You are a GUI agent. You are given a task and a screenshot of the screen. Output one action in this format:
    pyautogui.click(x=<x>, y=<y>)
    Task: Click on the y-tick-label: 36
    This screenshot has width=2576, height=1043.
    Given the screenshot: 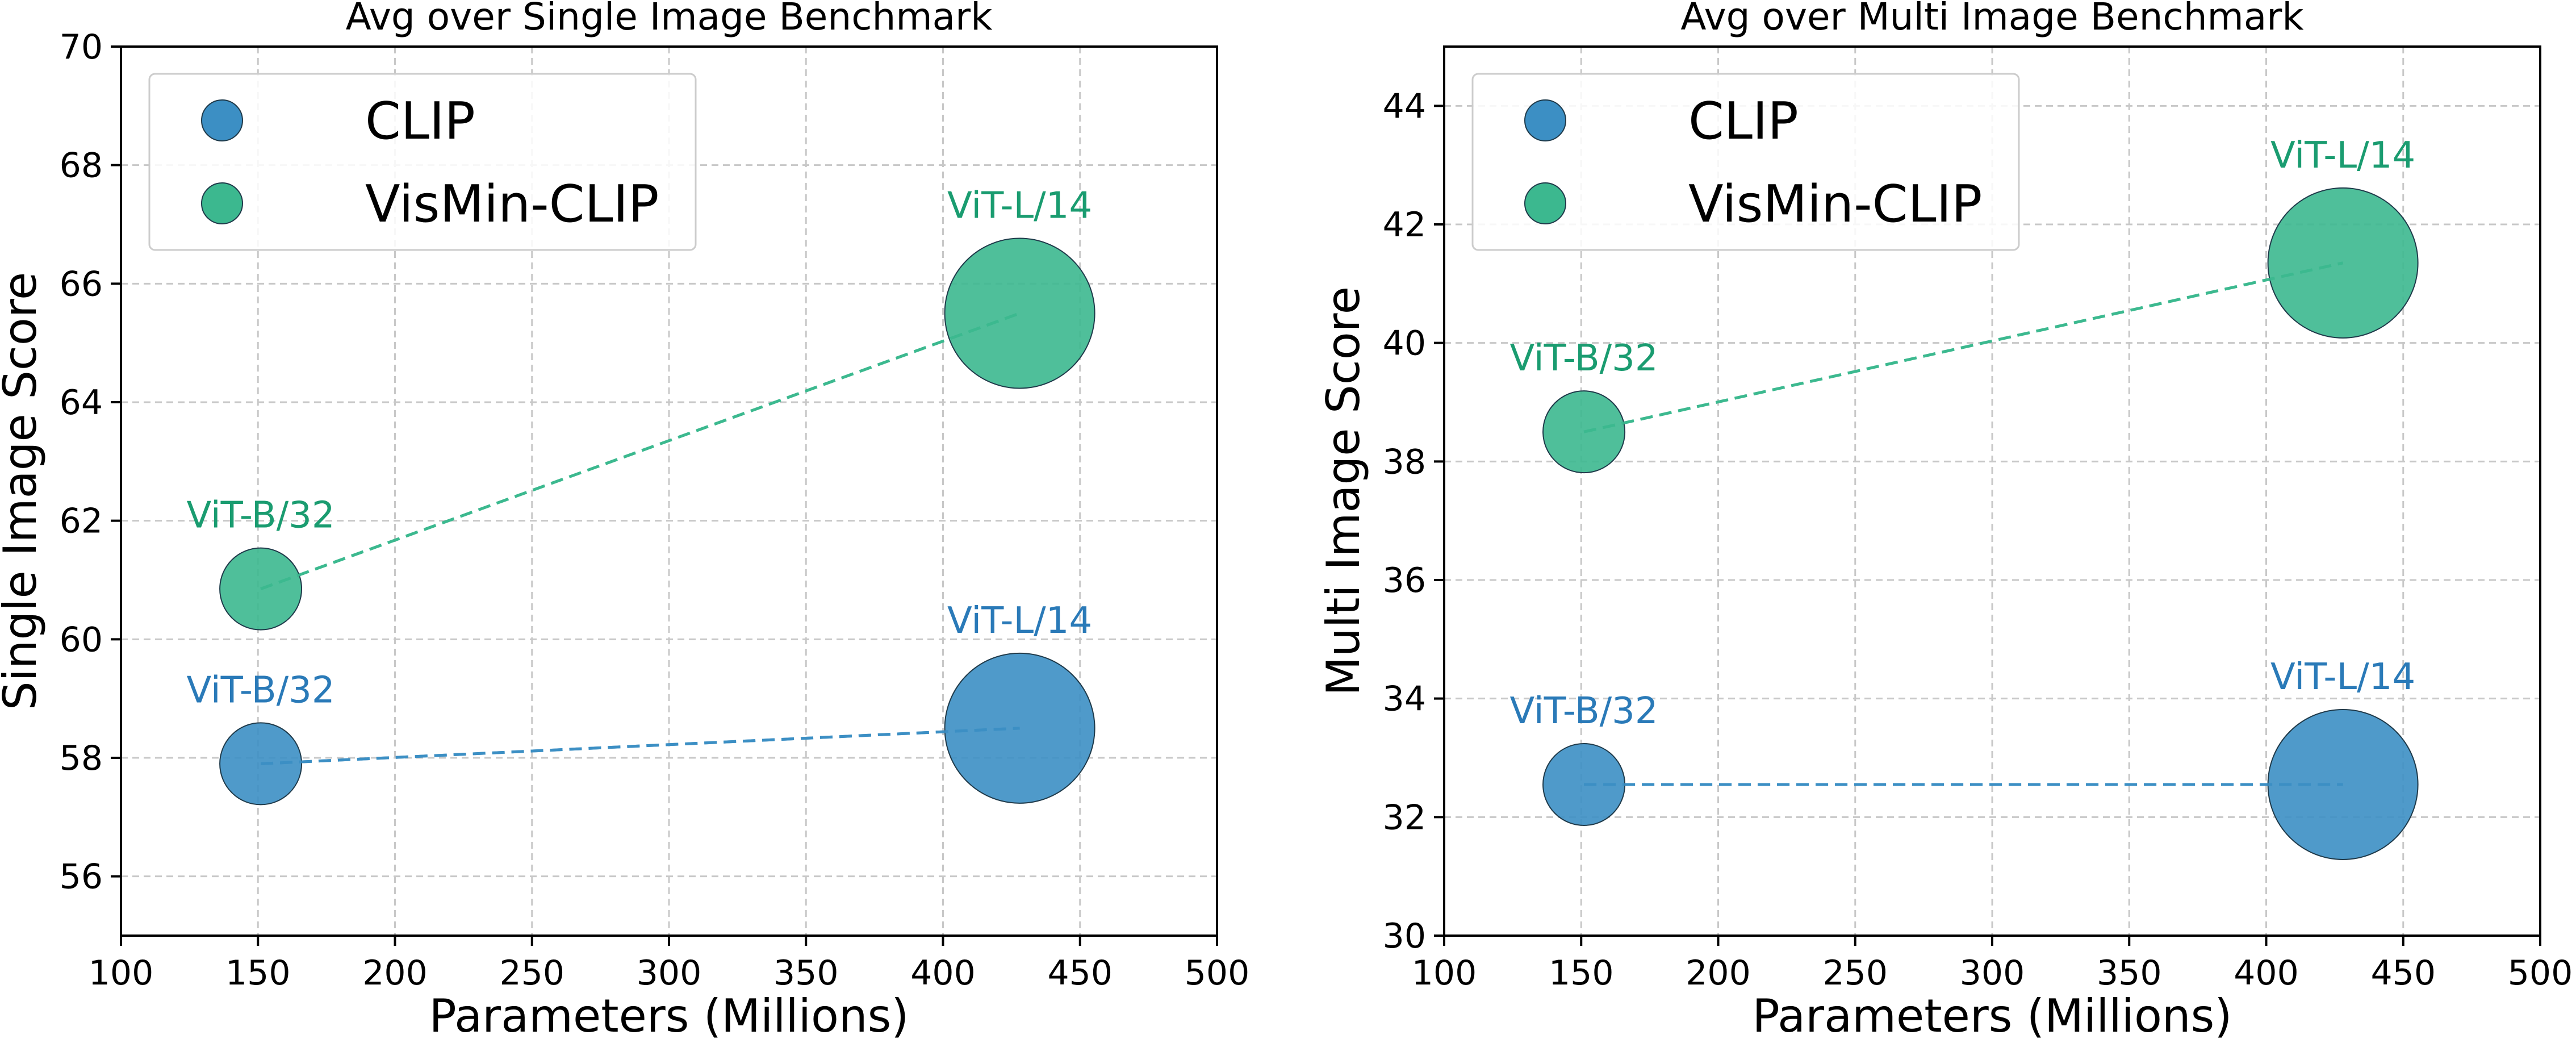 What is the action you would take?
    pyautogui.click(x=1404, y=580)
    